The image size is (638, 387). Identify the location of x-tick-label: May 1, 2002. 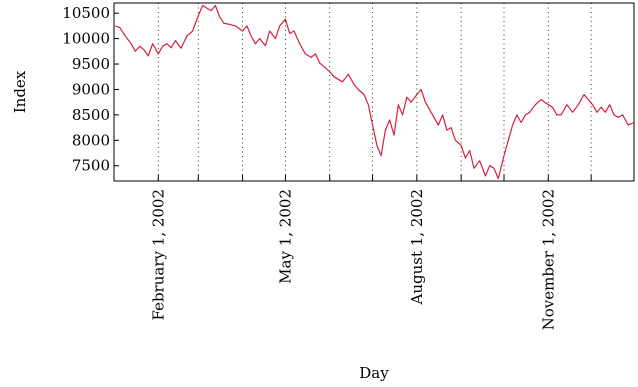
(285, 236).